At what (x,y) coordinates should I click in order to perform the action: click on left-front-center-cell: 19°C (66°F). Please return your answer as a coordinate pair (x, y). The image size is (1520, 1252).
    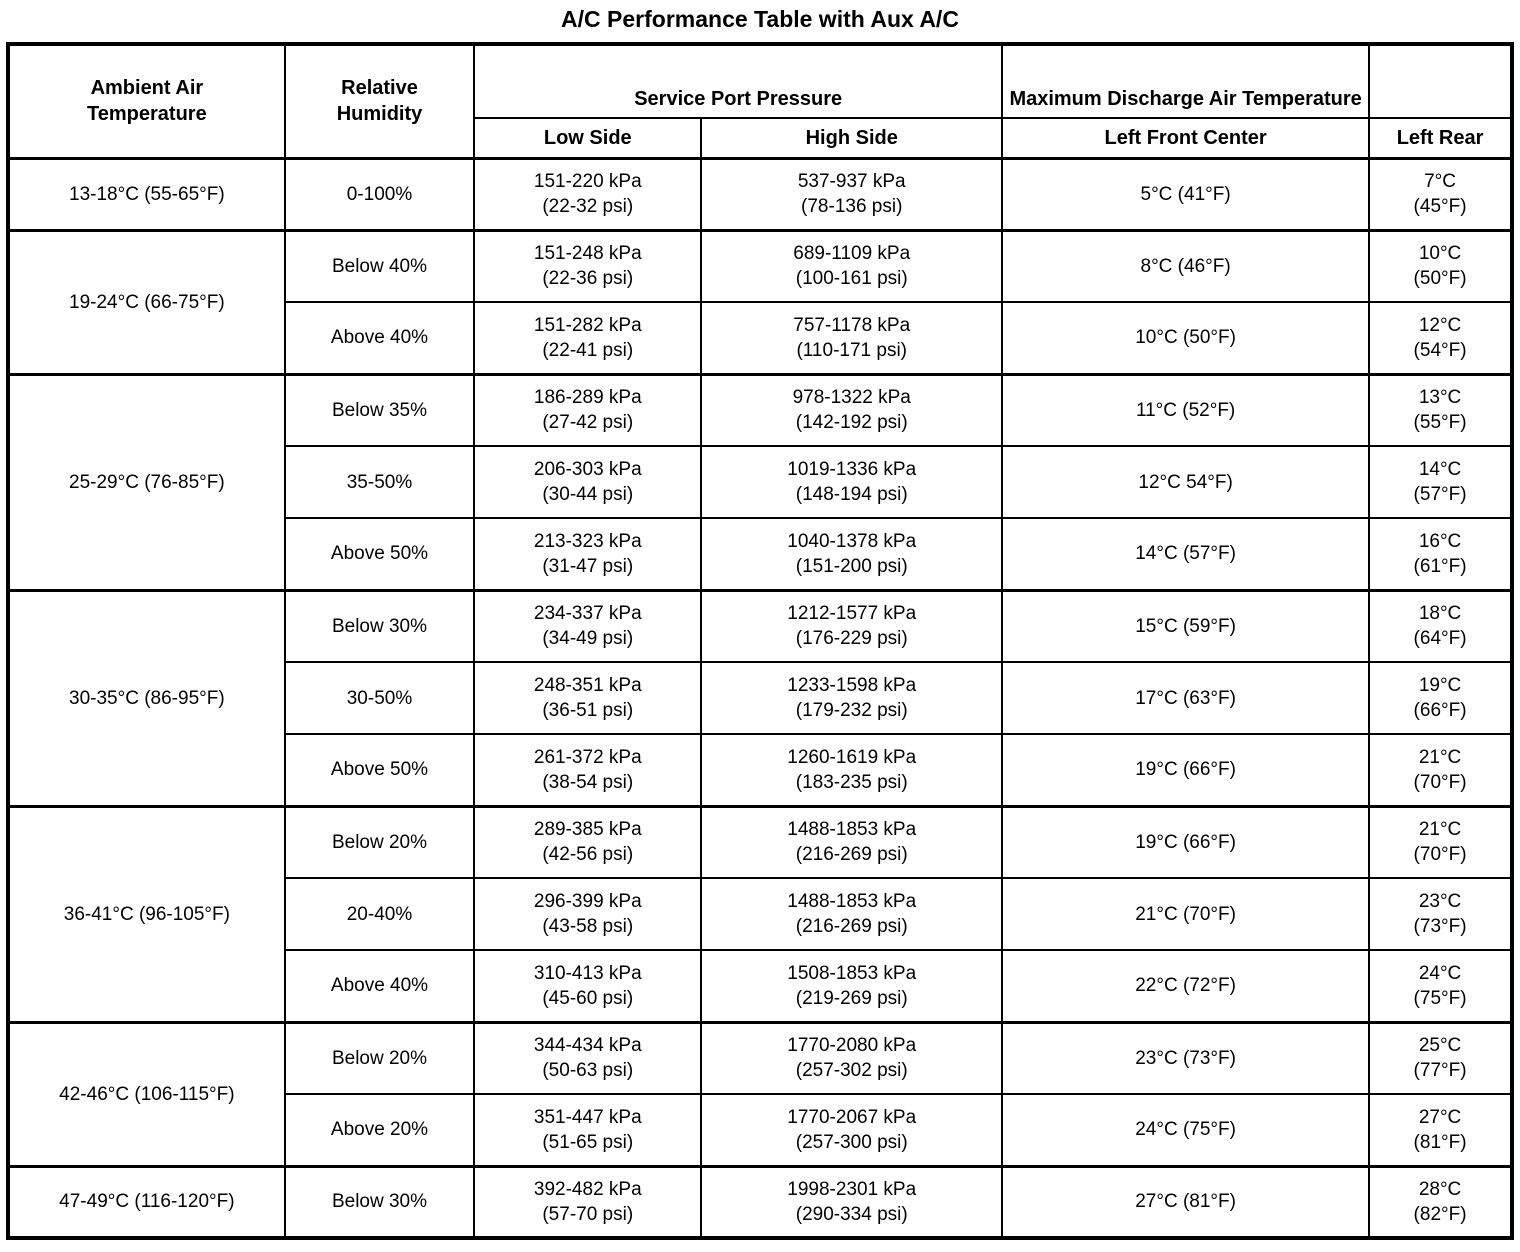
    Looking at the image, I should click on (1186, 770).